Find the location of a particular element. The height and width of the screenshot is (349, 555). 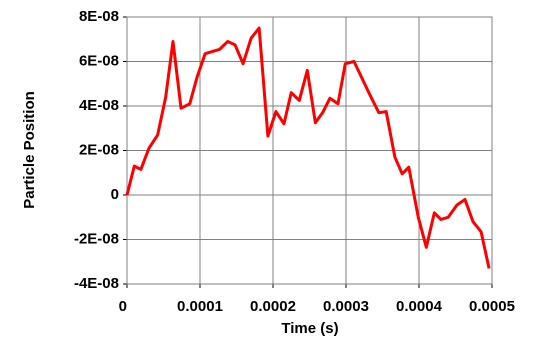

x-tick-label: 0.0001 is located at coordinates (200, 306).